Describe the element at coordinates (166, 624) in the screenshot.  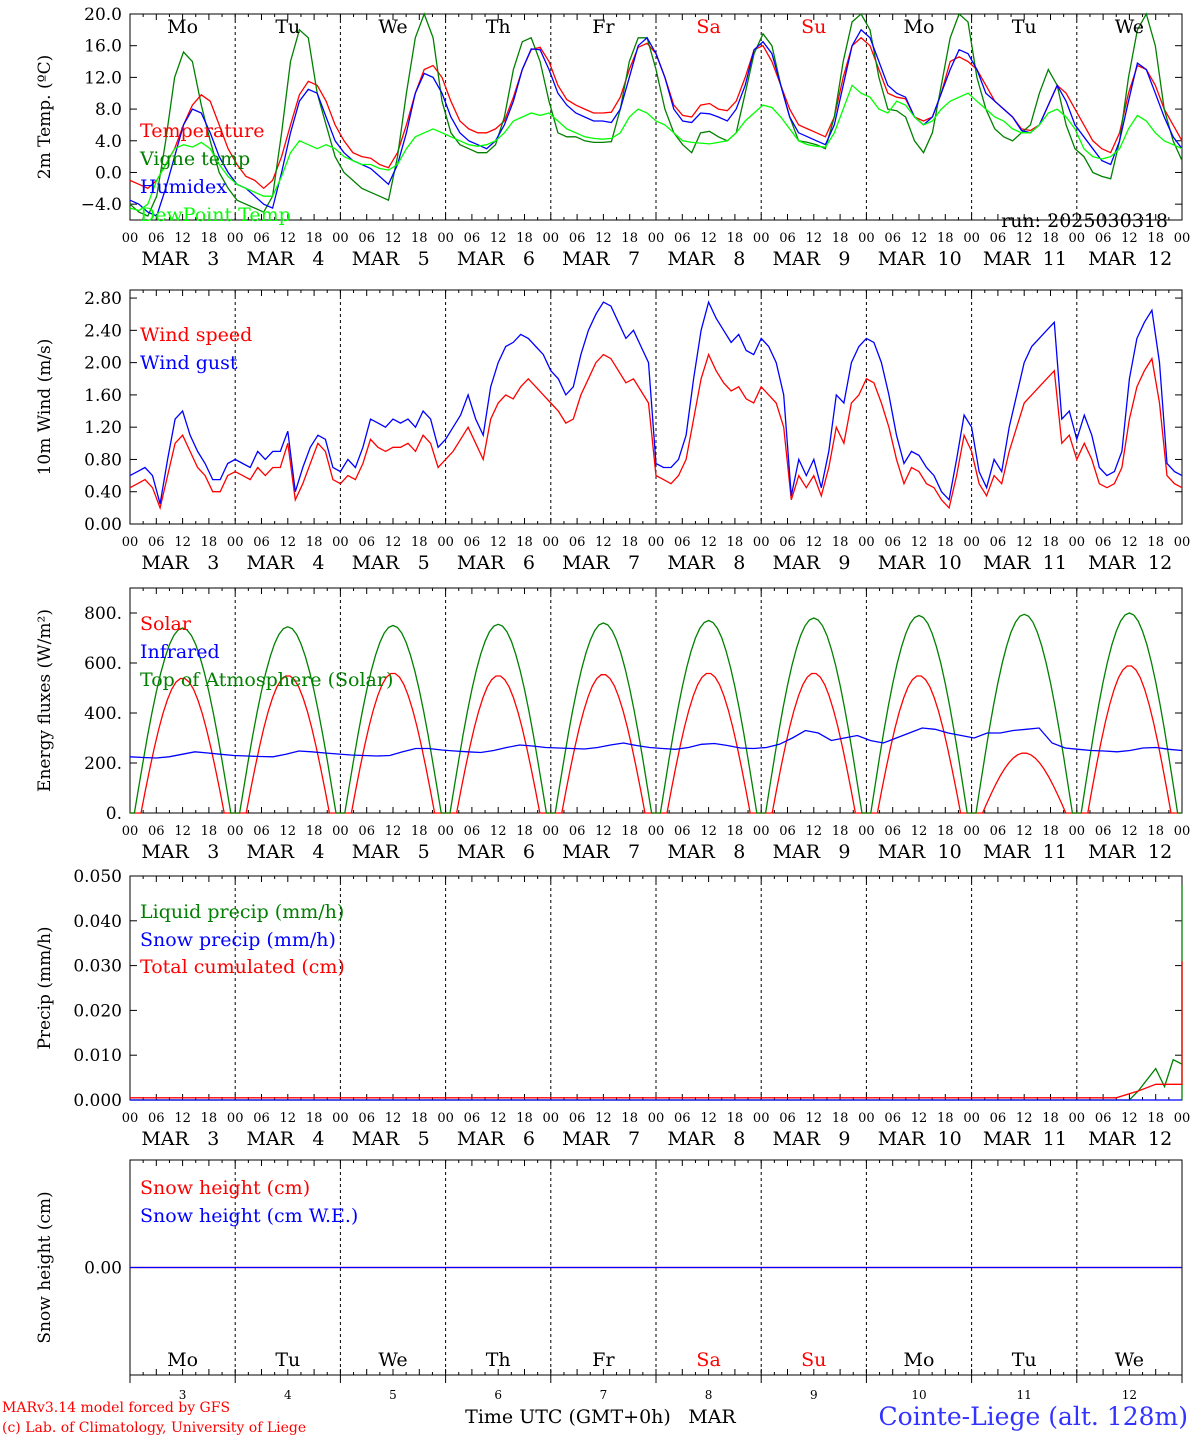
I see `legend-entry: Solar` at that location.